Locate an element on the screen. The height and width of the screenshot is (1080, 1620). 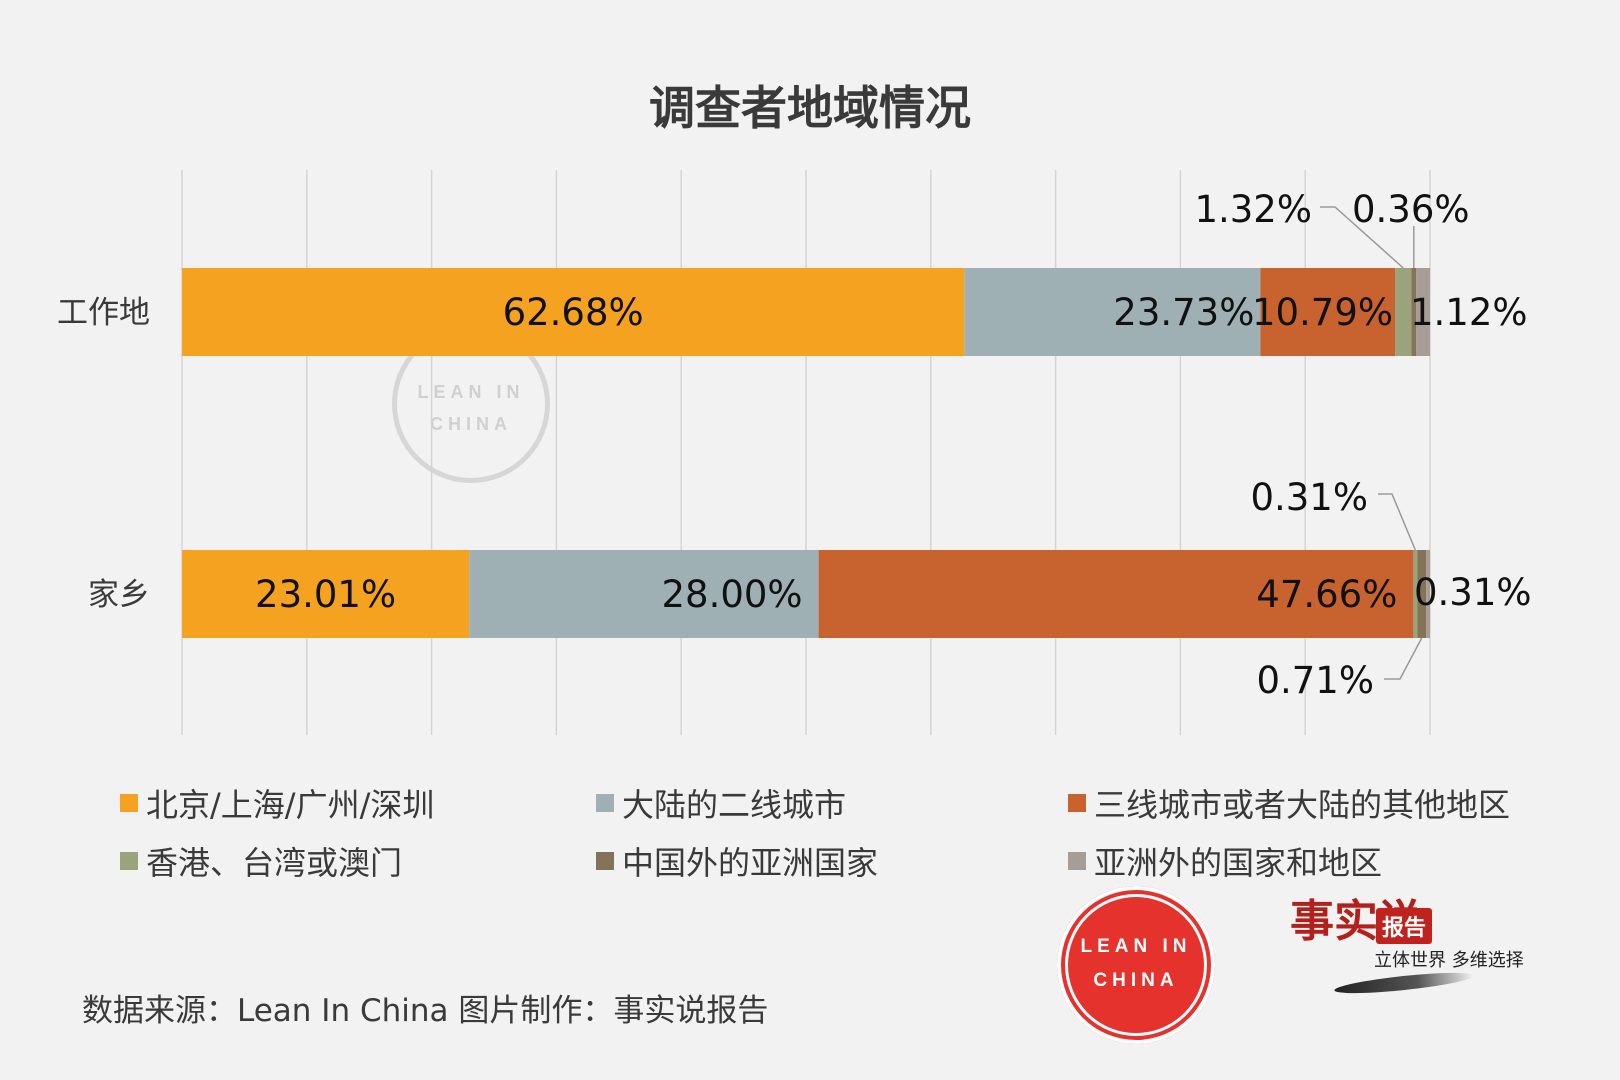
source-note: 数据来源：Lean In China 图片制作：事实说报告 is located at coordinates (425, 1011).